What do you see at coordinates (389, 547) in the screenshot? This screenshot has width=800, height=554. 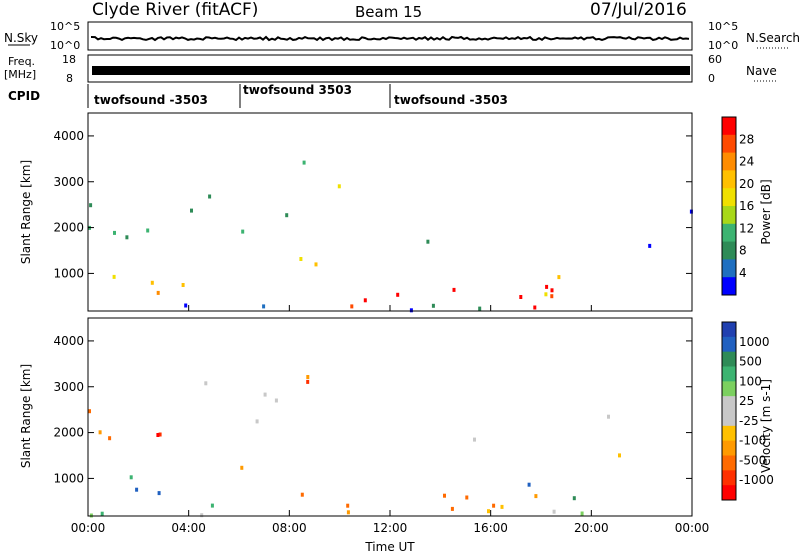 I see `x-axis-label: Time UT` at bounding box center [389, 547].